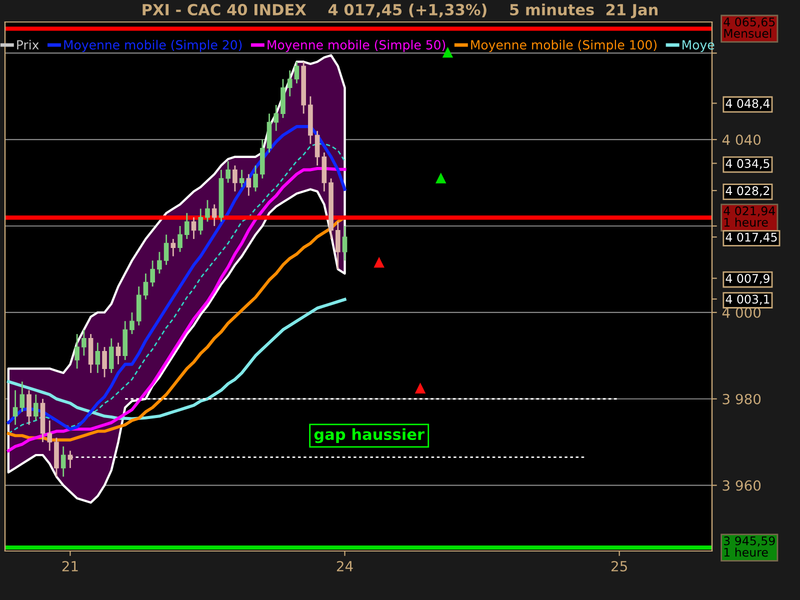 Image resolution: width=800 pixels, height=600 pixels. Describe the element at coordinates (741, 399) in the screenshot. I see `y-tick-label: 3 980` at that location.